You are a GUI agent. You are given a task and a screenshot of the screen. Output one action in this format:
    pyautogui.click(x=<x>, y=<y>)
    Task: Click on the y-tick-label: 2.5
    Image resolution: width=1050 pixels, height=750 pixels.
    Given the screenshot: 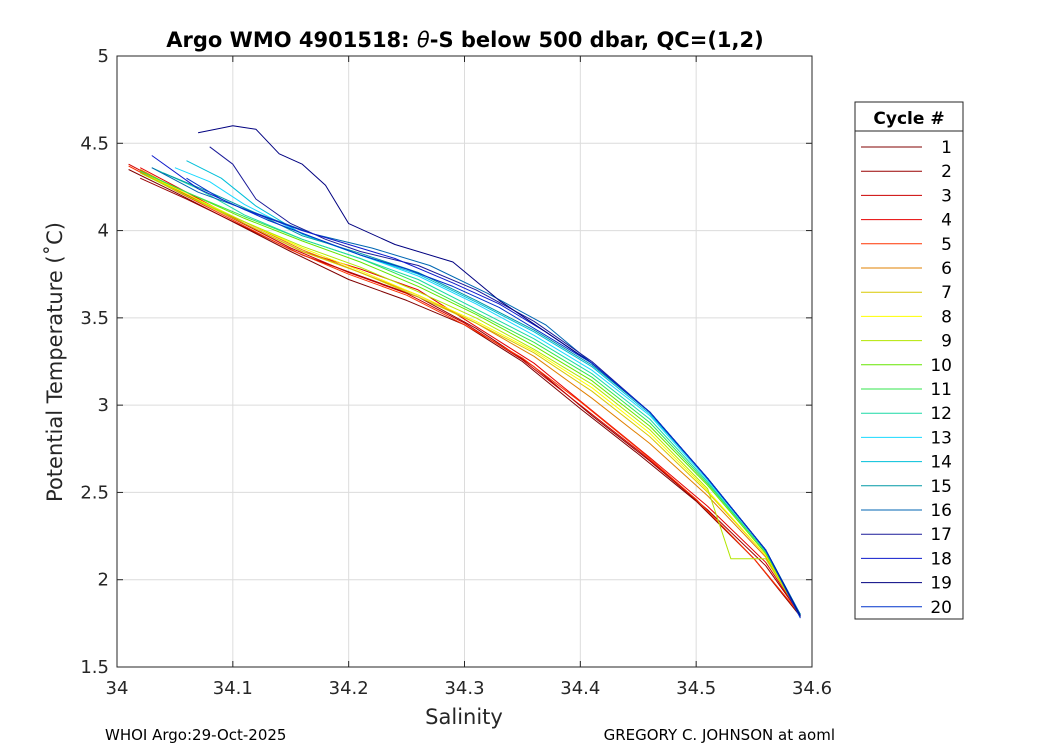 What is the action you would take?
    pyautogui.click(x=94, y=492)
    